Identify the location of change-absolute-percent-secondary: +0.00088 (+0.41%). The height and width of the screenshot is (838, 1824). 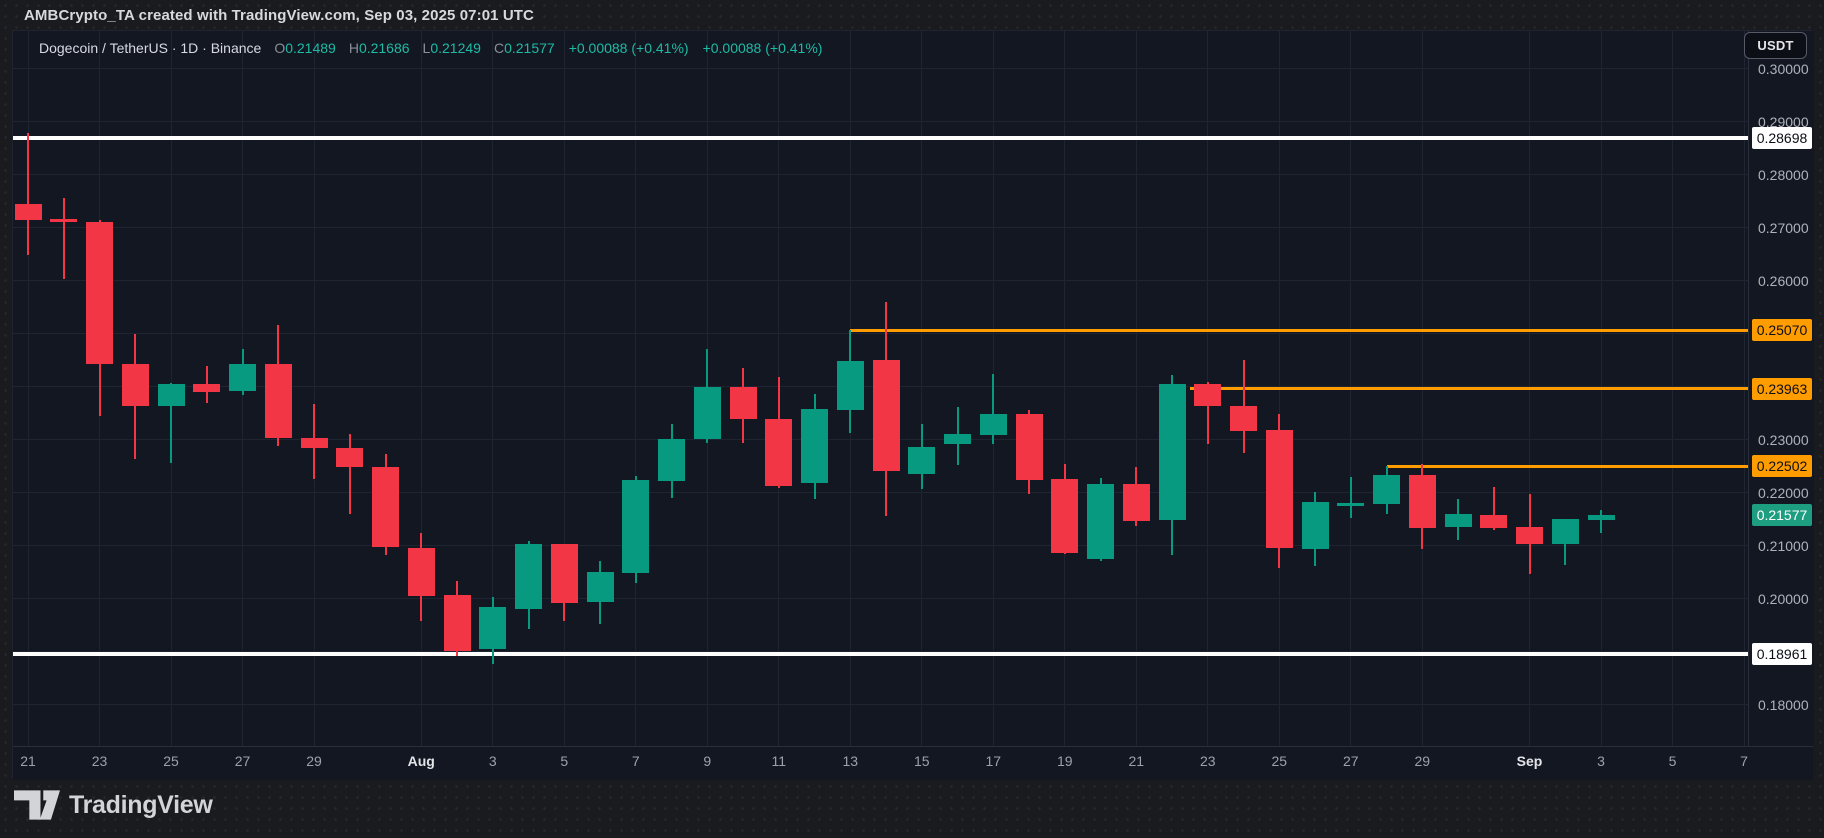
(762, 48).